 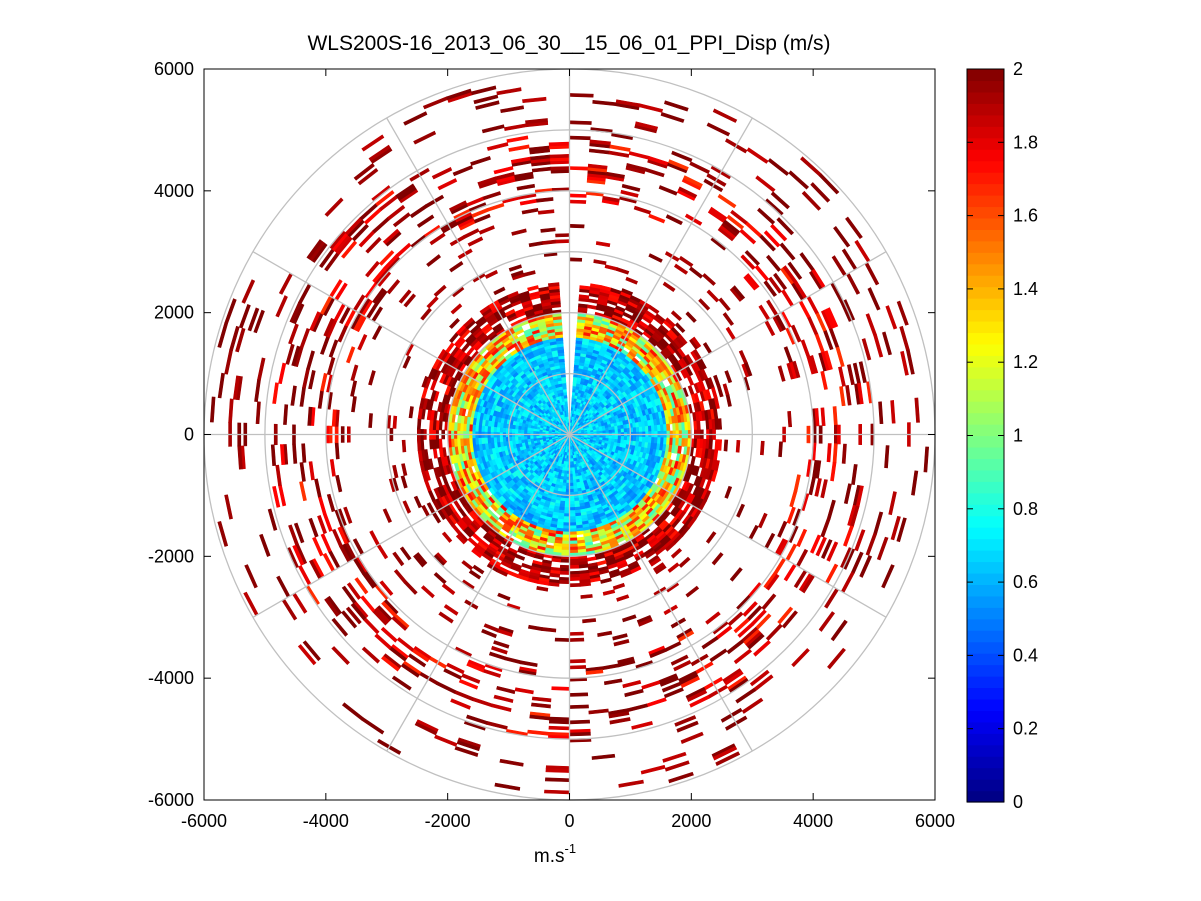 I want to click on region-inner-core, so click(x=569, y=434).